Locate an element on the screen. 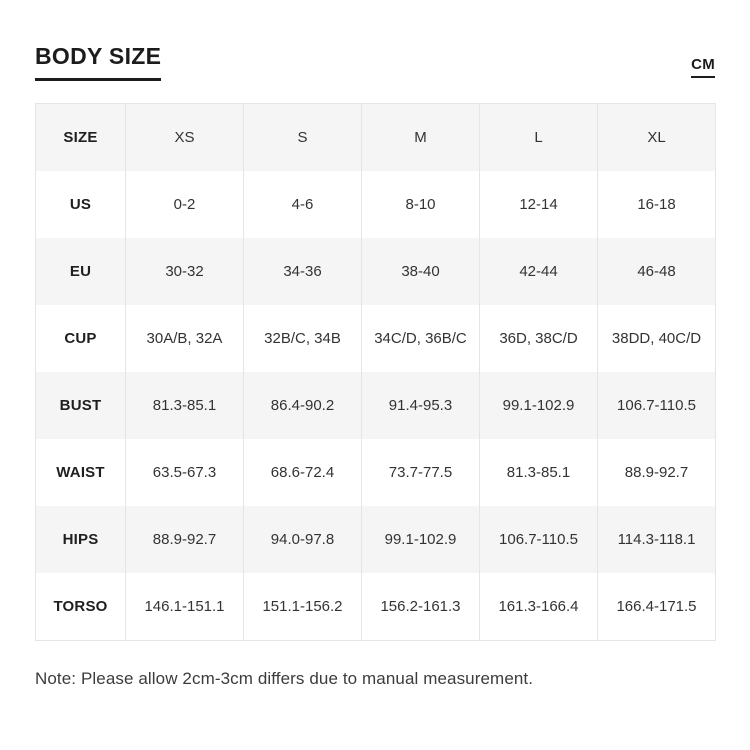  unit-toggle-cm: CM is located at coordinates (703, 67).